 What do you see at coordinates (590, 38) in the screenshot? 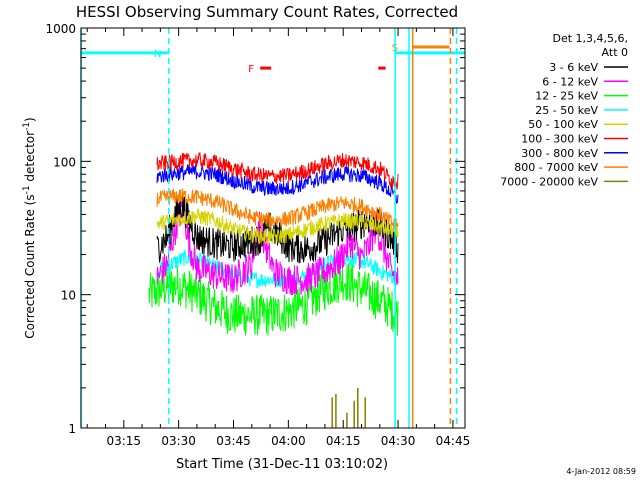
I see `legend-header-line1: Det 1,3,4,5,6,` at bounding box center [590, 38].